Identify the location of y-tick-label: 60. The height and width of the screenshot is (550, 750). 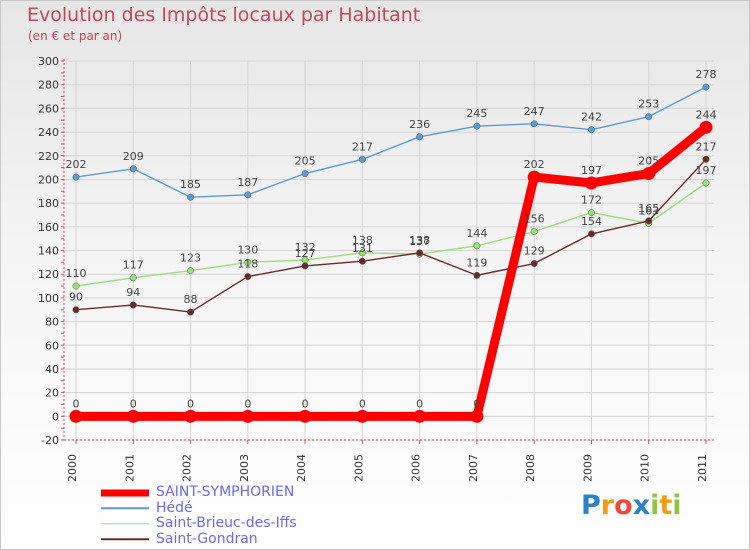
(52, 345).